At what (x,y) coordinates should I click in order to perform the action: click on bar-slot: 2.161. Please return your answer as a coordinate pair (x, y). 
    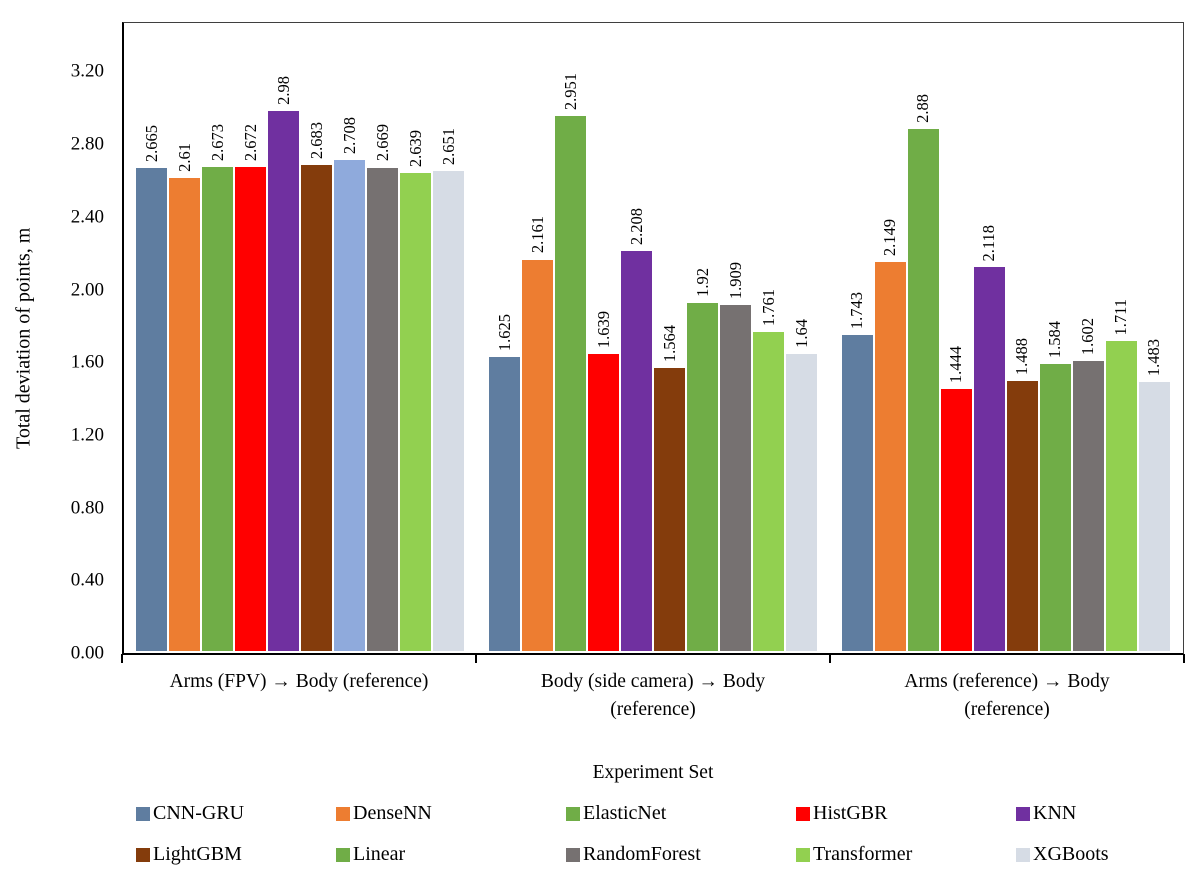
    Looking at the image, I should click on (537, 337).